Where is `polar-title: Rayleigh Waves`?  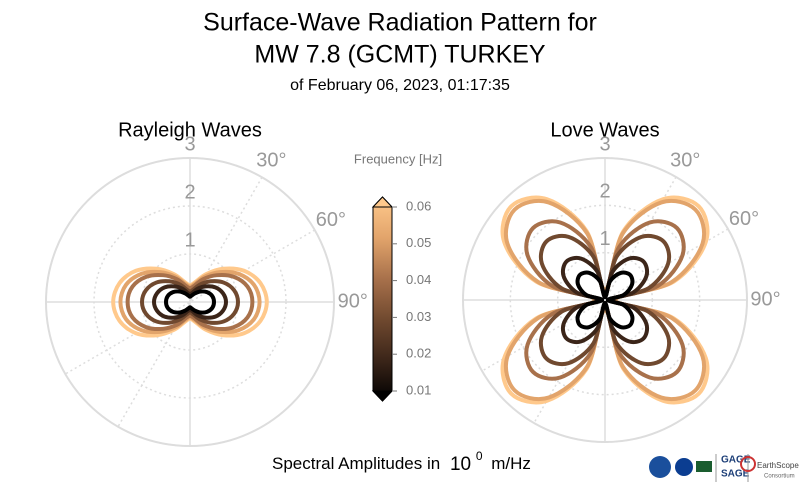
polar-title: Rayleigh Waves is located at coordinates (190, 130).